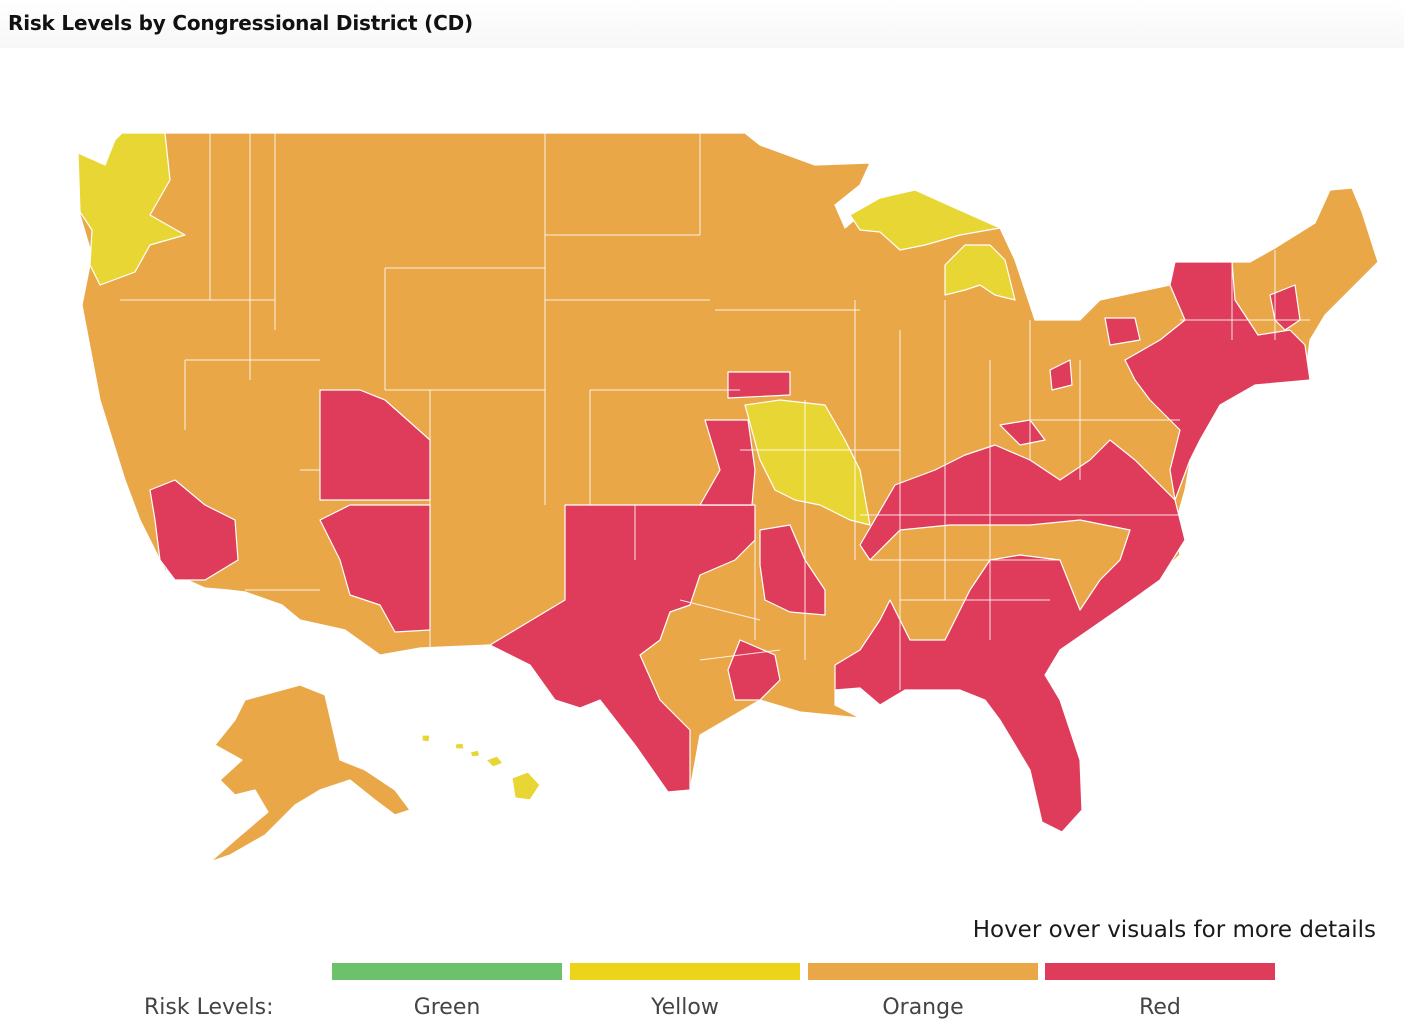 Image resolution: width=1404 pixels, height=1027 pixels. I want to click on legend-item-orange: Orange, so click(923, 993).